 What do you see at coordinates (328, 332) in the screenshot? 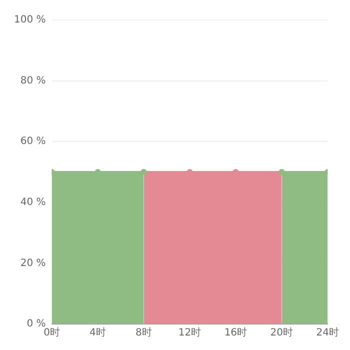
I see `x-tick-label: 24时` at bounding box center [328, 332].